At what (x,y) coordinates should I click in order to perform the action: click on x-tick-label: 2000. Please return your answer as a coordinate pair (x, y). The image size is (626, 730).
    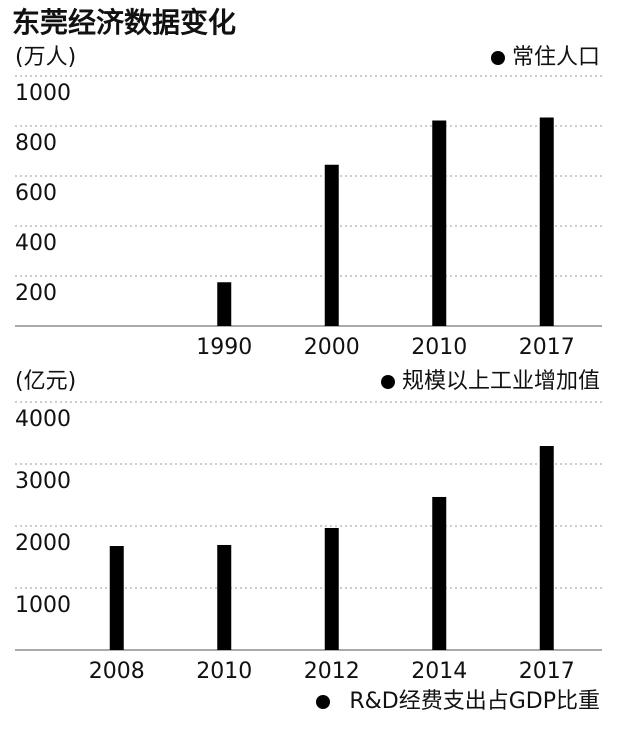
    Looking at the image, I should click on (332, 347).